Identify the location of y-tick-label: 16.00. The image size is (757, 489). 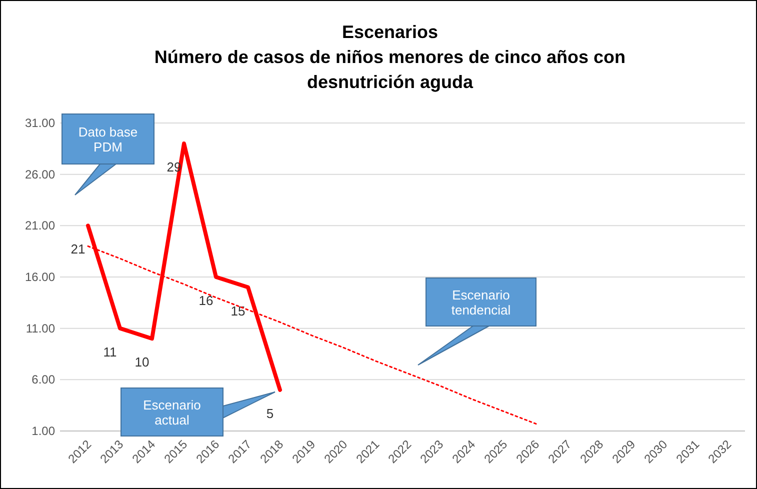
(40, 277).